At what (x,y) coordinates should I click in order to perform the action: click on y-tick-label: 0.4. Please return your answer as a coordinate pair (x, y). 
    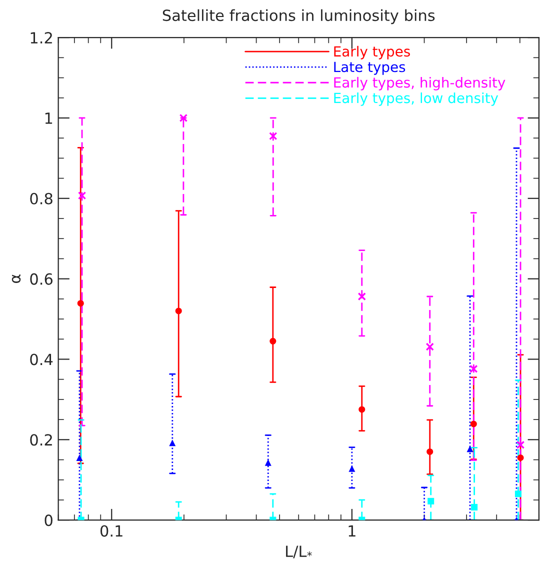
    Looking at the image, I should click on (41, 360).